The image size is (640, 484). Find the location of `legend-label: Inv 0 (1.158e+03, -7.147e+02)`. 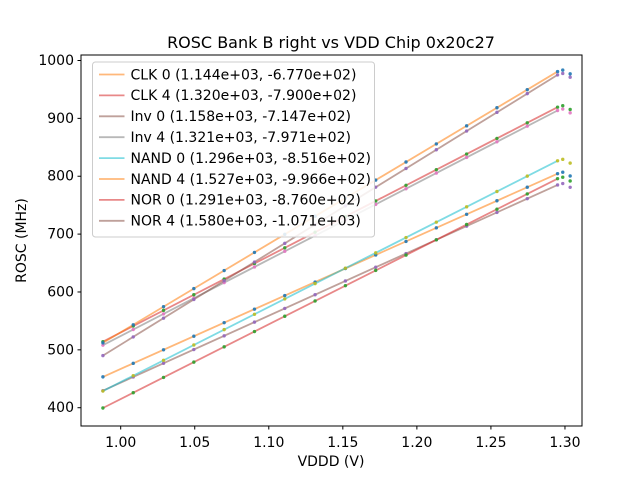

legend-label: Inv 0 (1.158e+03, -7.147e+02) is located at coordinates (241, 117).